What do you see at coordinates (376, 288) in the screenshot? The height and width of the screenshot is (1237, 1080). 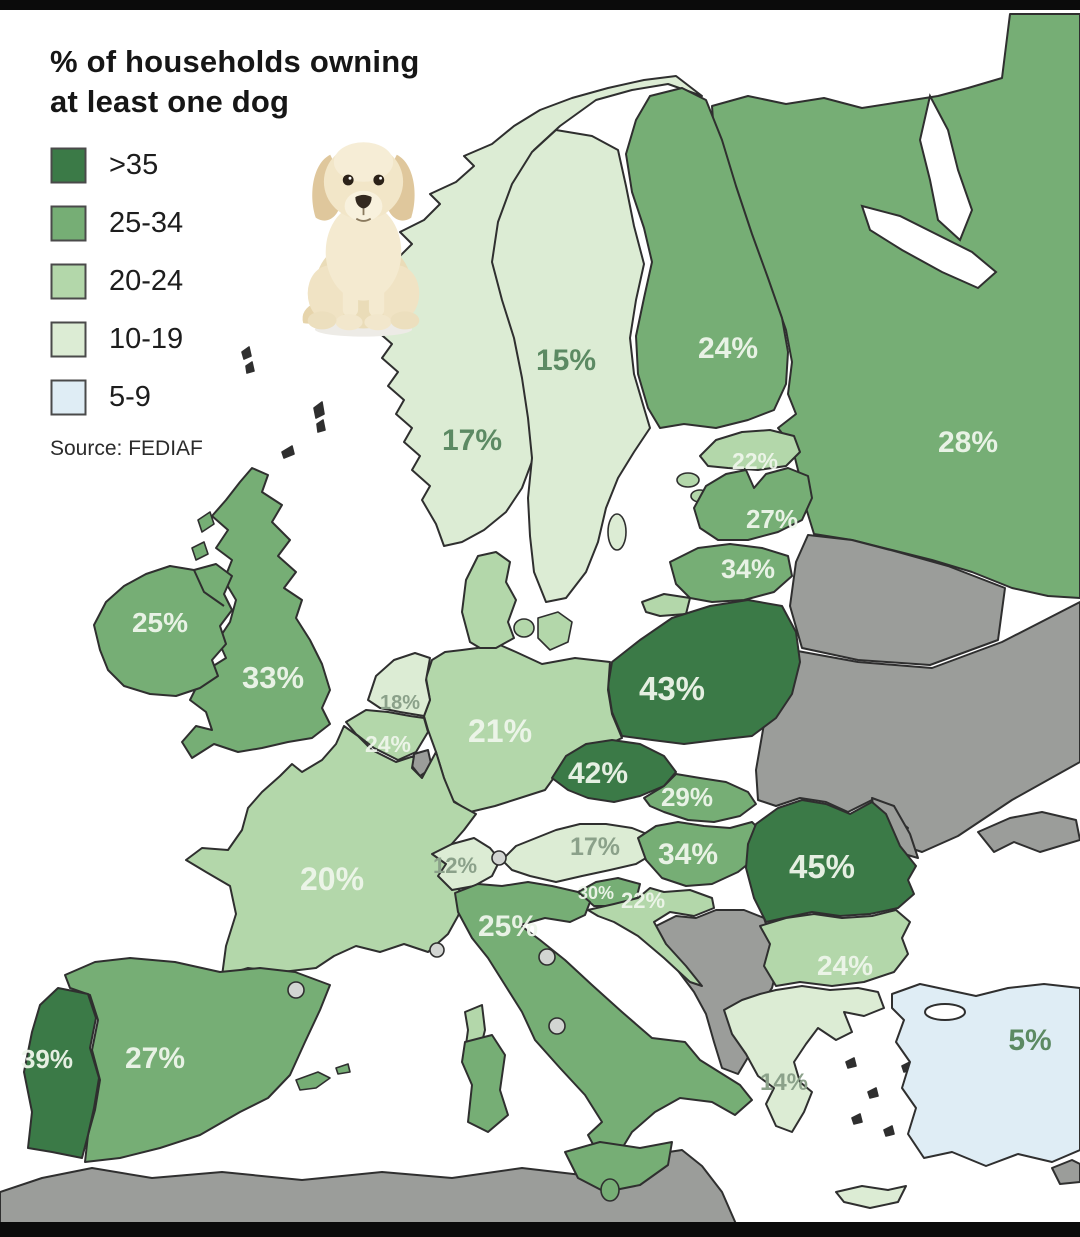 I see `puppy-leg-right` at bounding box center [376, 288].